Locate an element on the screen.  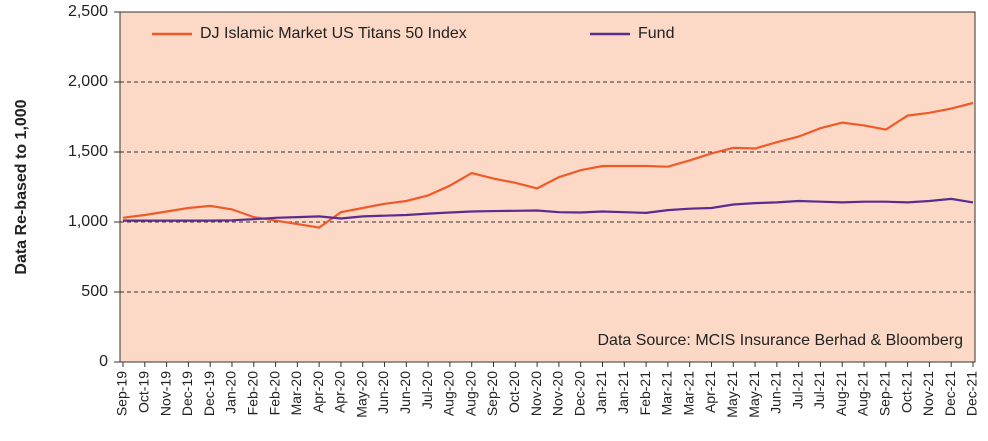
x-tick-label: Oct-19 is located at coordinates (143, 392).